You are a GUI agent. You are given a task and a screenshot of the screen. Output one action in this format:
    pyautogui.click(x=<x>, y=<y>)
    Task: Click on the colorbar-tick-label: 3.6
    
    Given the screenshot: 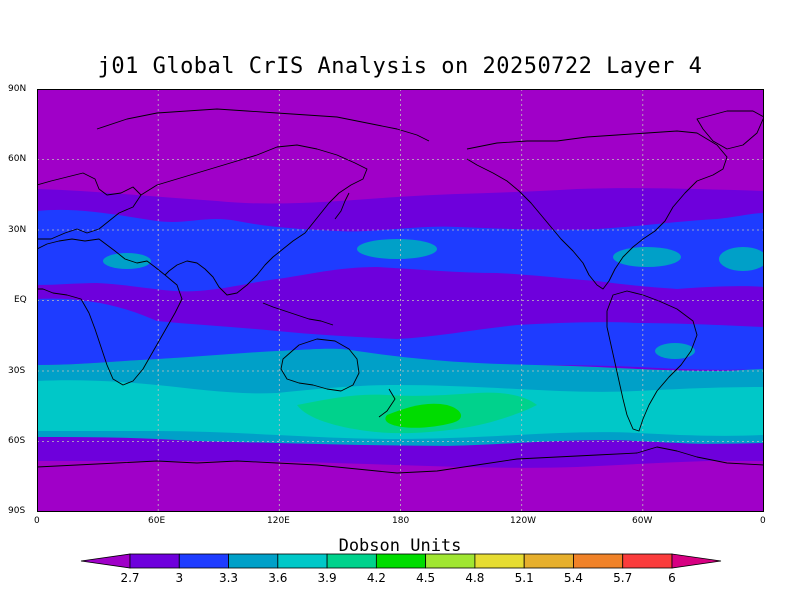 What is the action you would take?
    pyautogui.click(x=278, y=578)
    